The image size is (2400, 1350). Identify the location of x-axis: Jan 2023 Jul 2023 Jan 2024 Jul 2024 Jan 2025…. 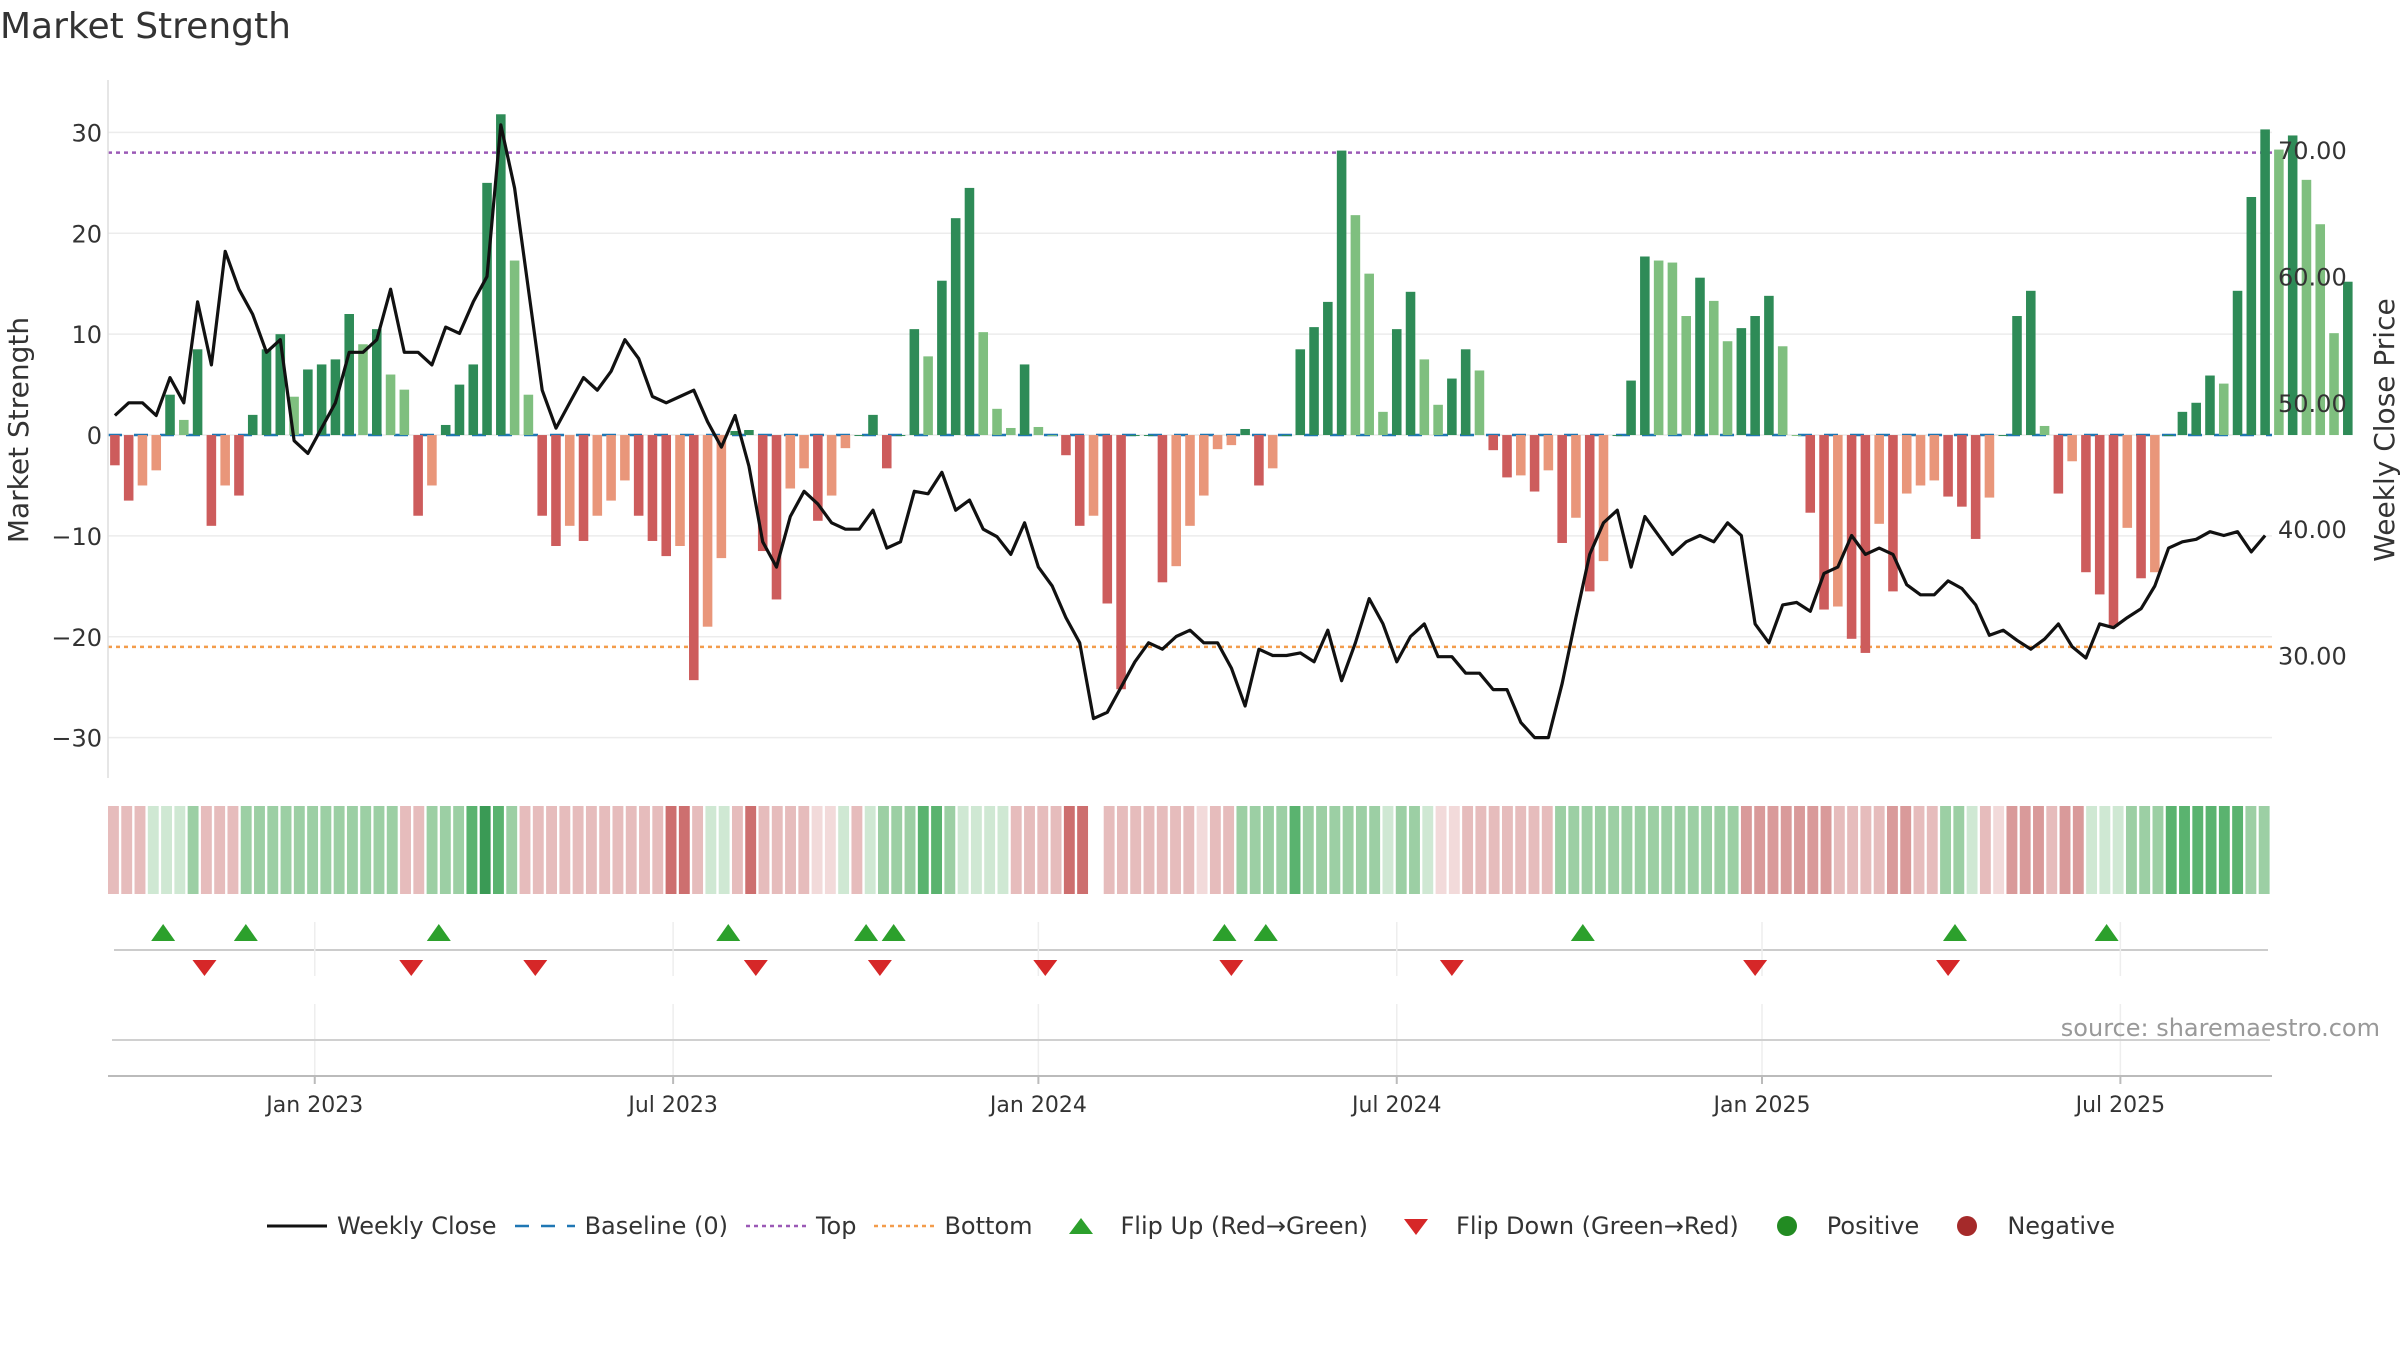
(1190, 1096).